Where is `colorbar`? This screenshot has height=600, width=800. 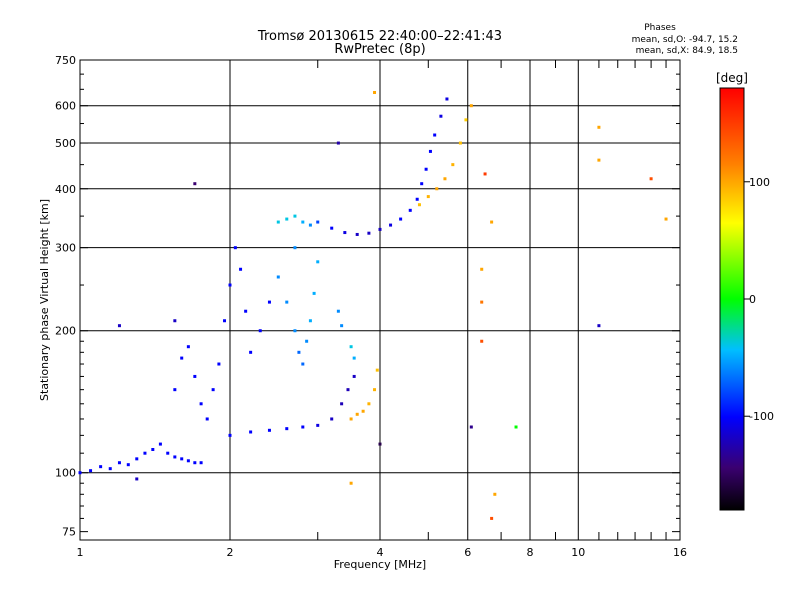 colorbar is located at coordinates (732, 299).